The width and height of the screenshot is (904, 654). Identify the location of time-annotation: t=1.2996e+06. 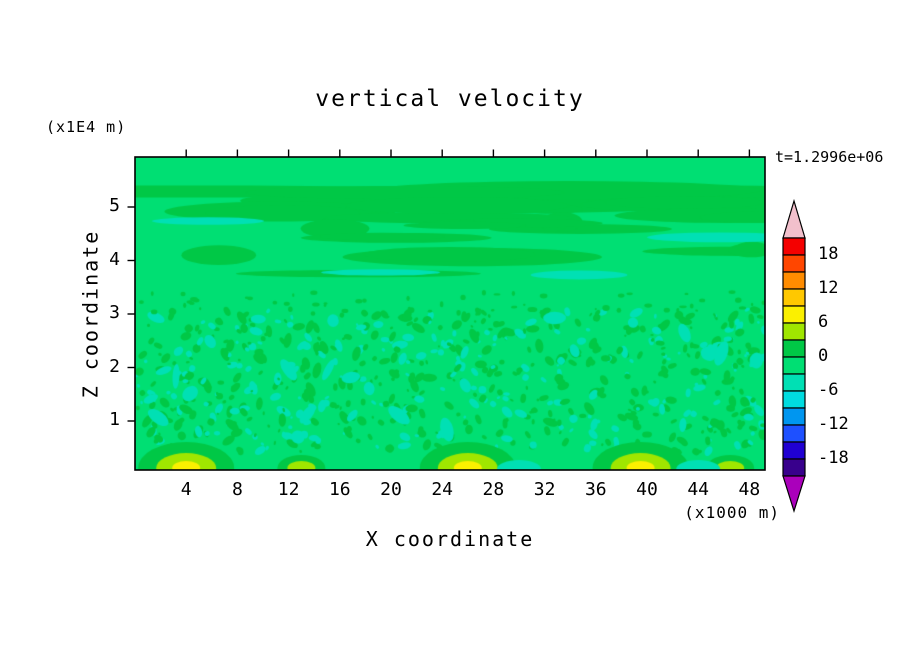
(829, 157).